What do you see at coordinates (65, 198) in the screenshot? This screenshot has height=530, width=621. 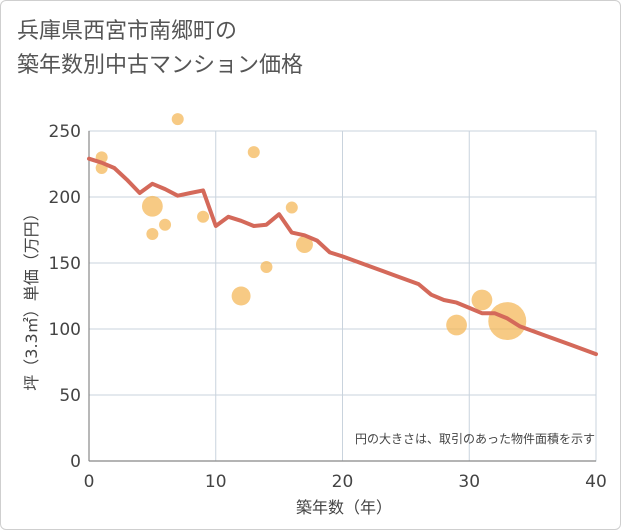 I see `y-tick-label: 200` at bounding box center [65, 198].